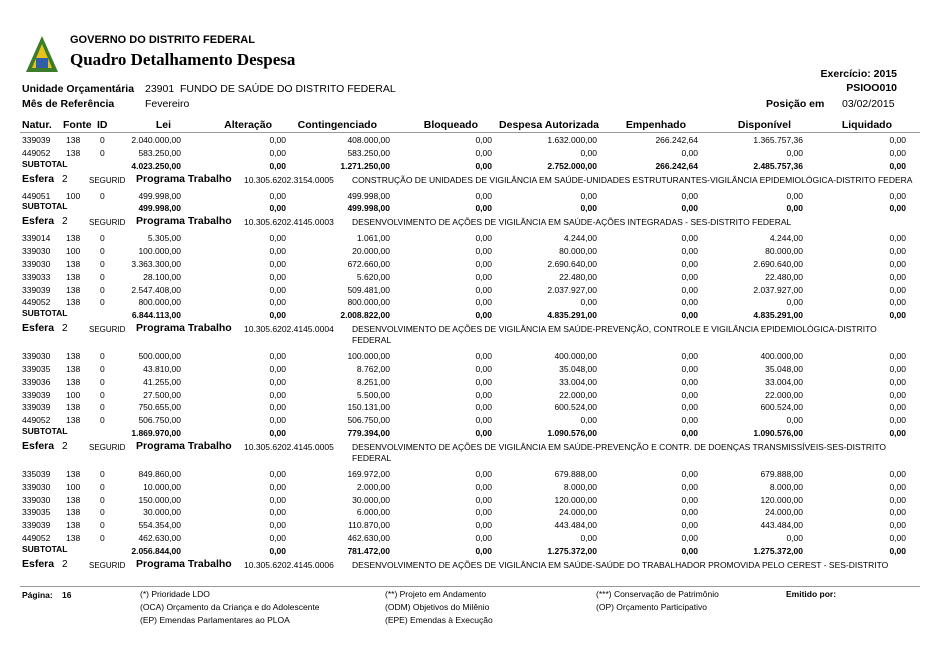 The width and height of the screenshot is (943, 666). I want to click on sphere: SEGURID, so click(107, 447).